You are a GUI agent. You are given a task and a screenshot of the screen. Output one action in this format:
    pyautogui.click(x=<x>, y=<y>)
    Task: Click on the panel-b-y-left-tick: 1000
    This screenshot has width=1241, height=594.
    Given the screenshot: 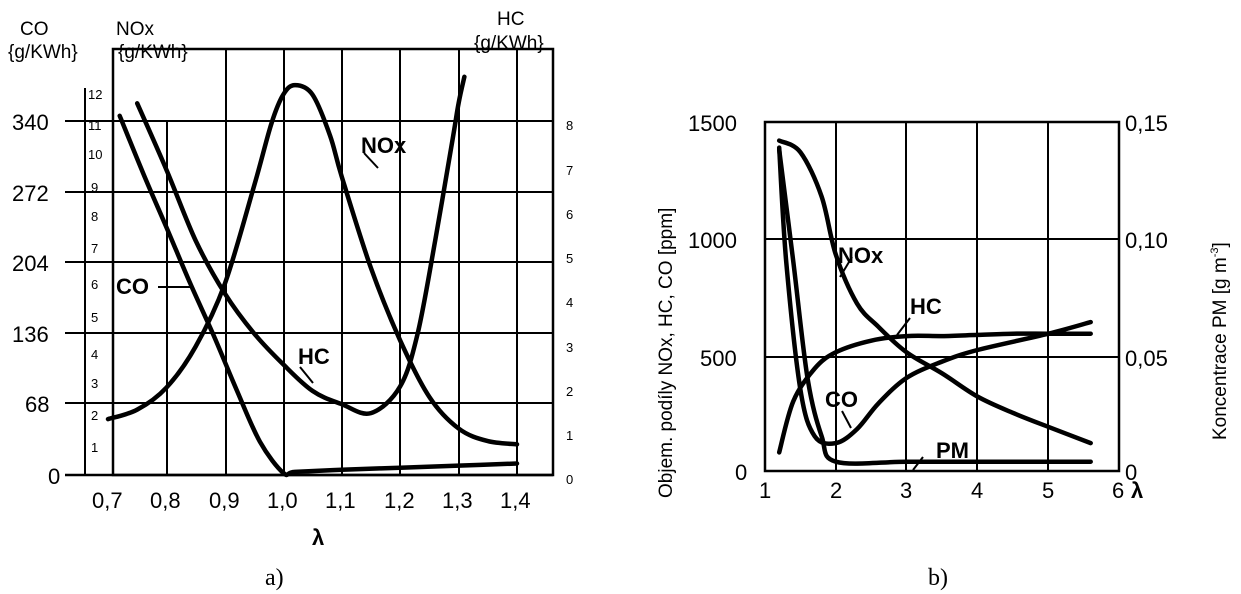 What is the action you would take?
    pyautogui.click(x=712, y=240)
    